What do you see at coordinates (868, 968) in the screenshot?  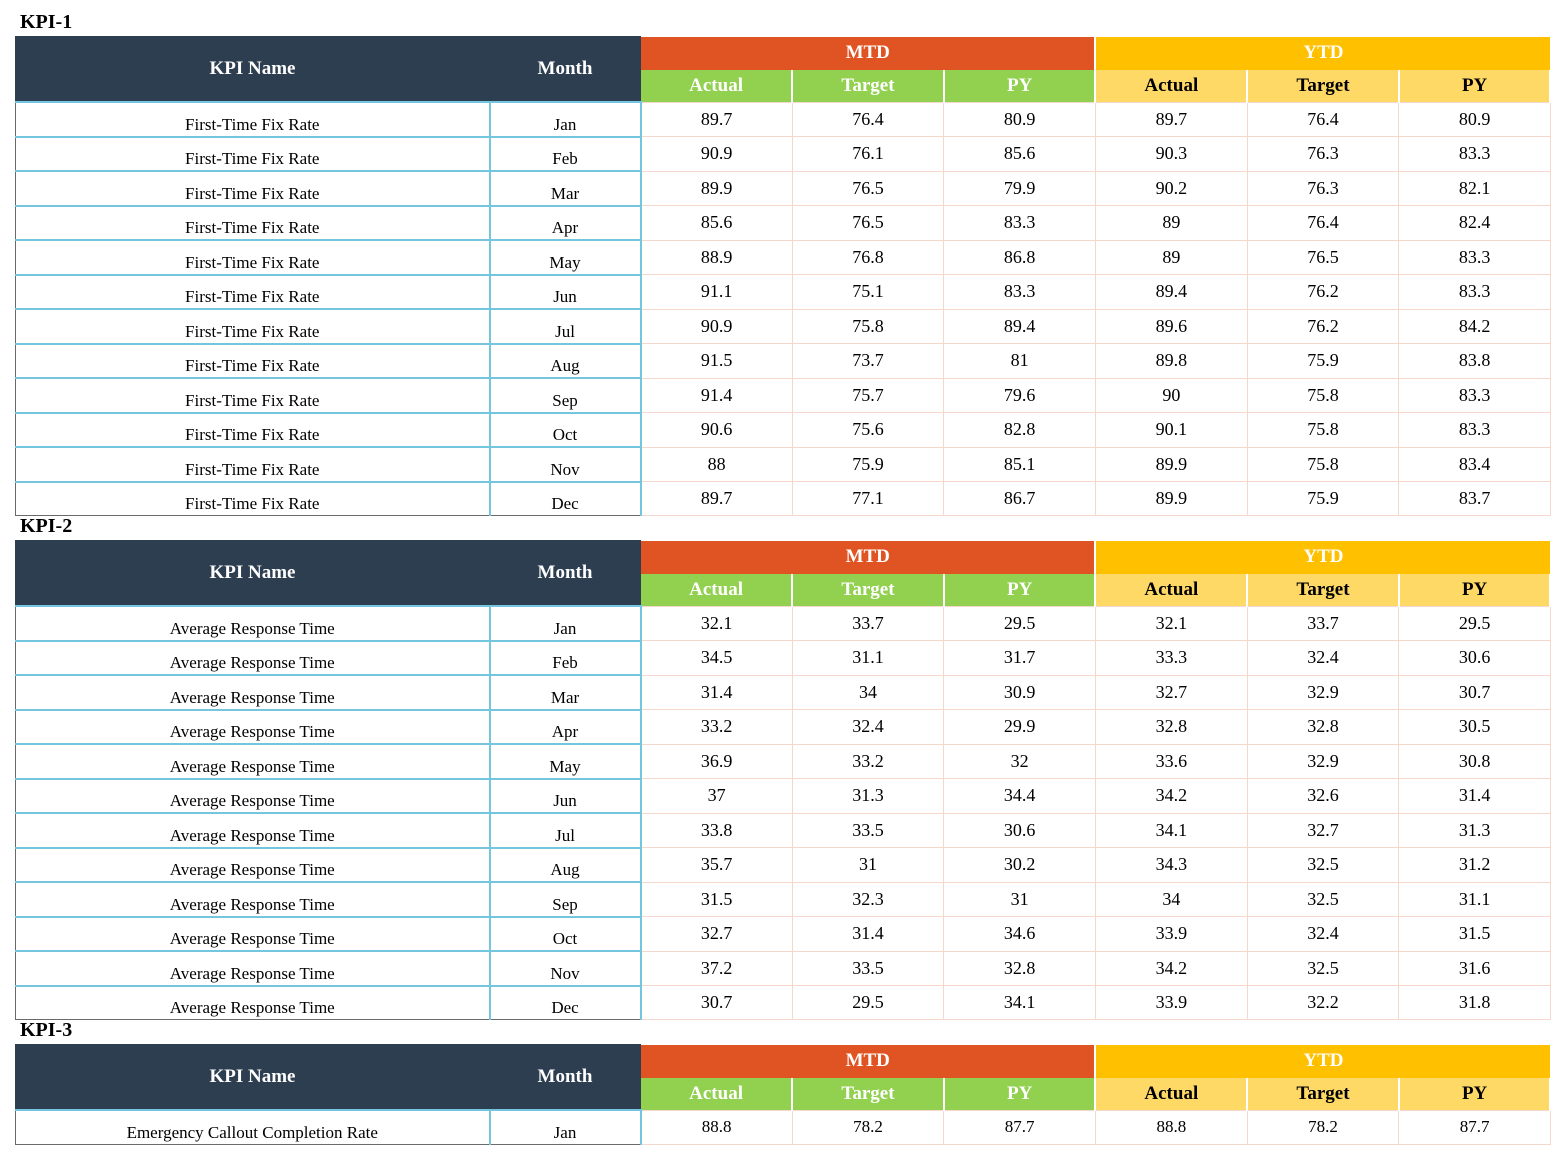 I see `mtd-target-cell: 33.5` at bounding box center [868, 968].